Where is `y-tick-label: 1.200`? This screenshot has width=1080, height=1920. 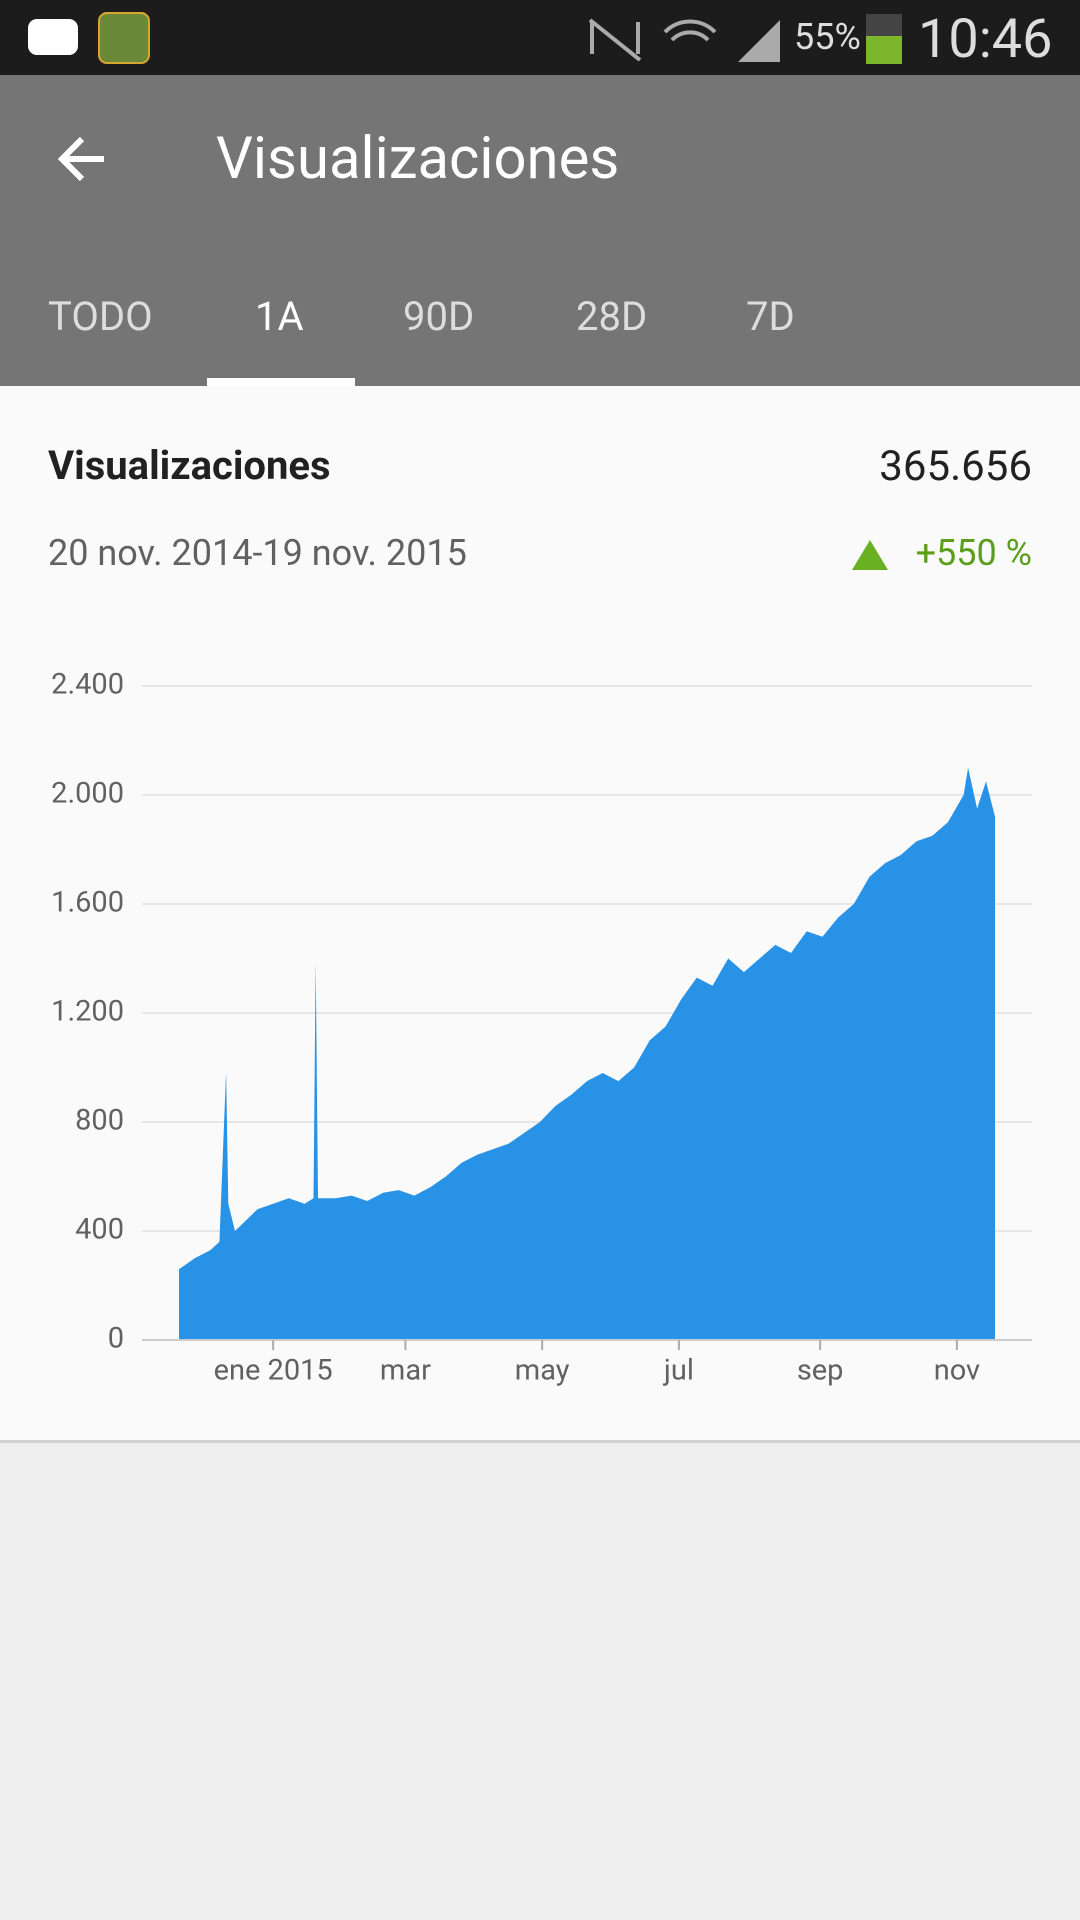
y-tick-label: 1.200 is located at coordinates (87, 1012).